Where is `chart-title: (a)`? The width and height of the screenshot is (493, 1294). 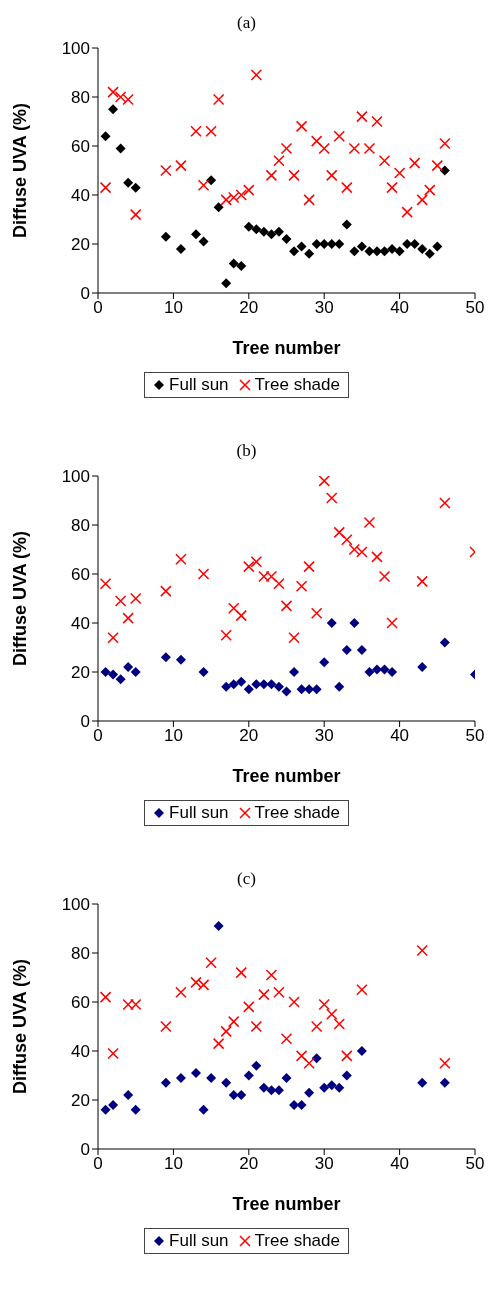 chart-title: (a) is located at coordinates (246, 23).